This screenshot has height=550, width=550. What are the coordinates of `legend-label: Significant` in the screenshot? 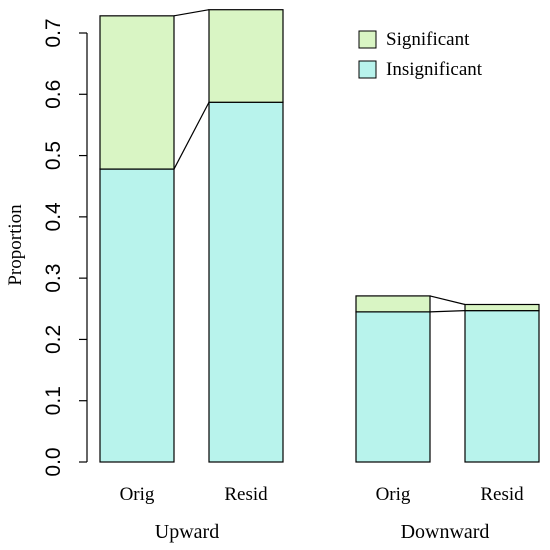 It's located at (428, 39).